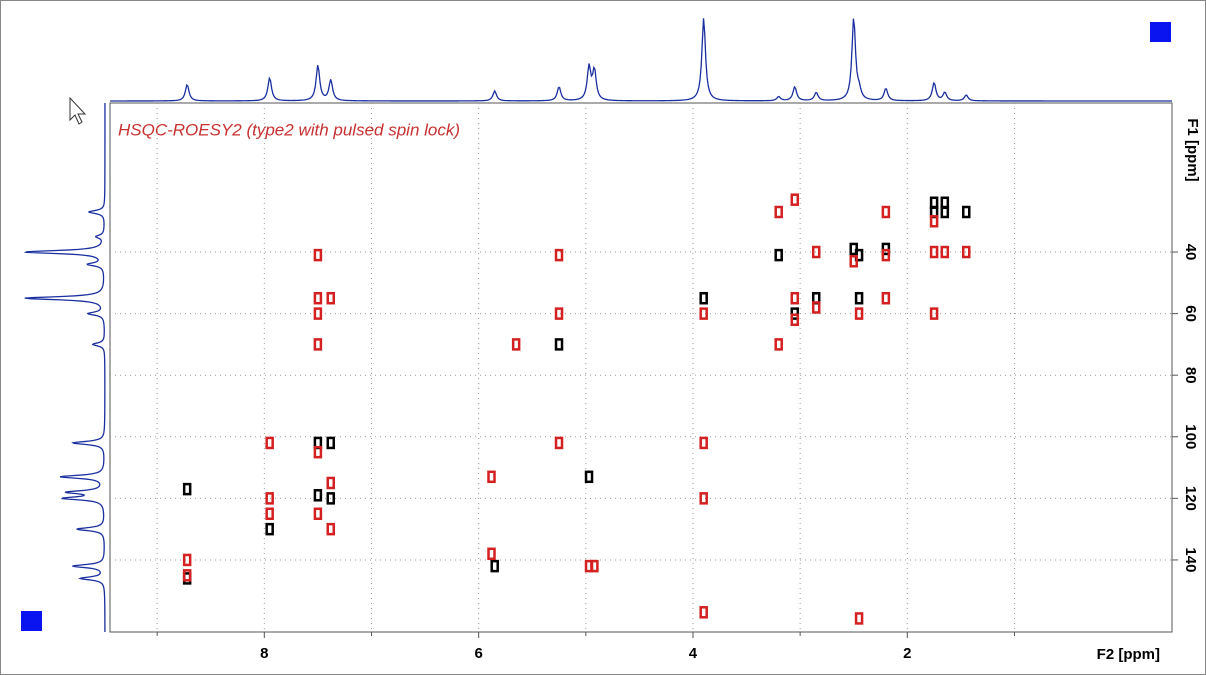 This screenshot has height=675, width=1206. Describe the element at coordinates (693, 653) in the screenshot. I see `x-tick-label: 4` at that location.